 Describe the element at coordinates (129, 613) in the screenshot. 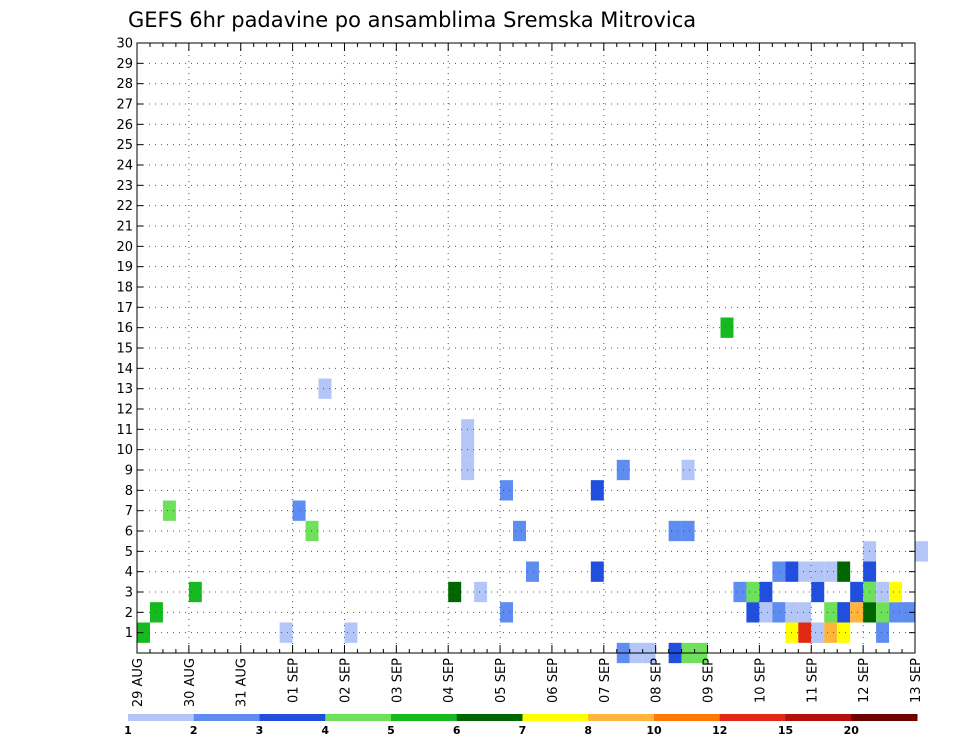

I see `y-tick-label: 2` at that location.